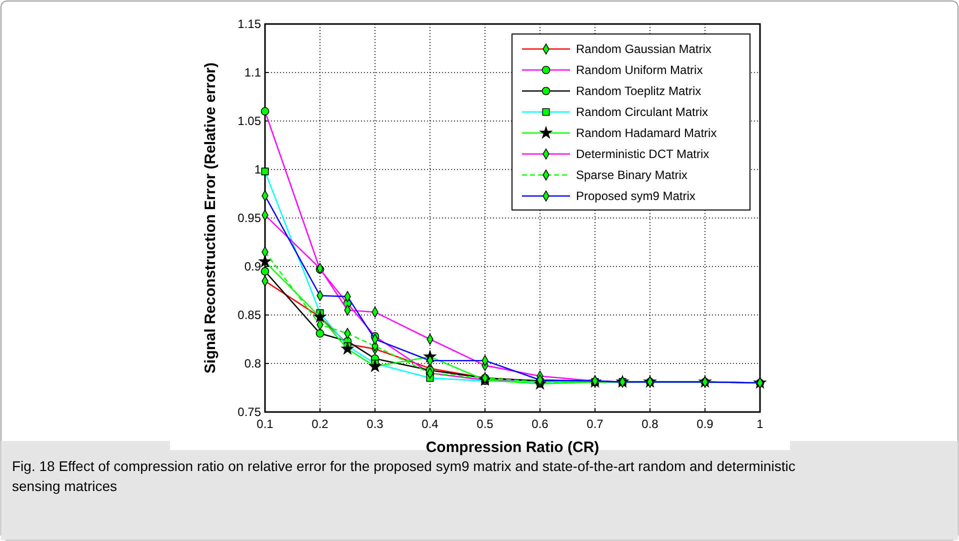 Image resolution: width=959 pixels, height=541 pixels. Describe the element at coordinates (258, 169) in the screenshot. I see `y-tick-label: 1` at that location.